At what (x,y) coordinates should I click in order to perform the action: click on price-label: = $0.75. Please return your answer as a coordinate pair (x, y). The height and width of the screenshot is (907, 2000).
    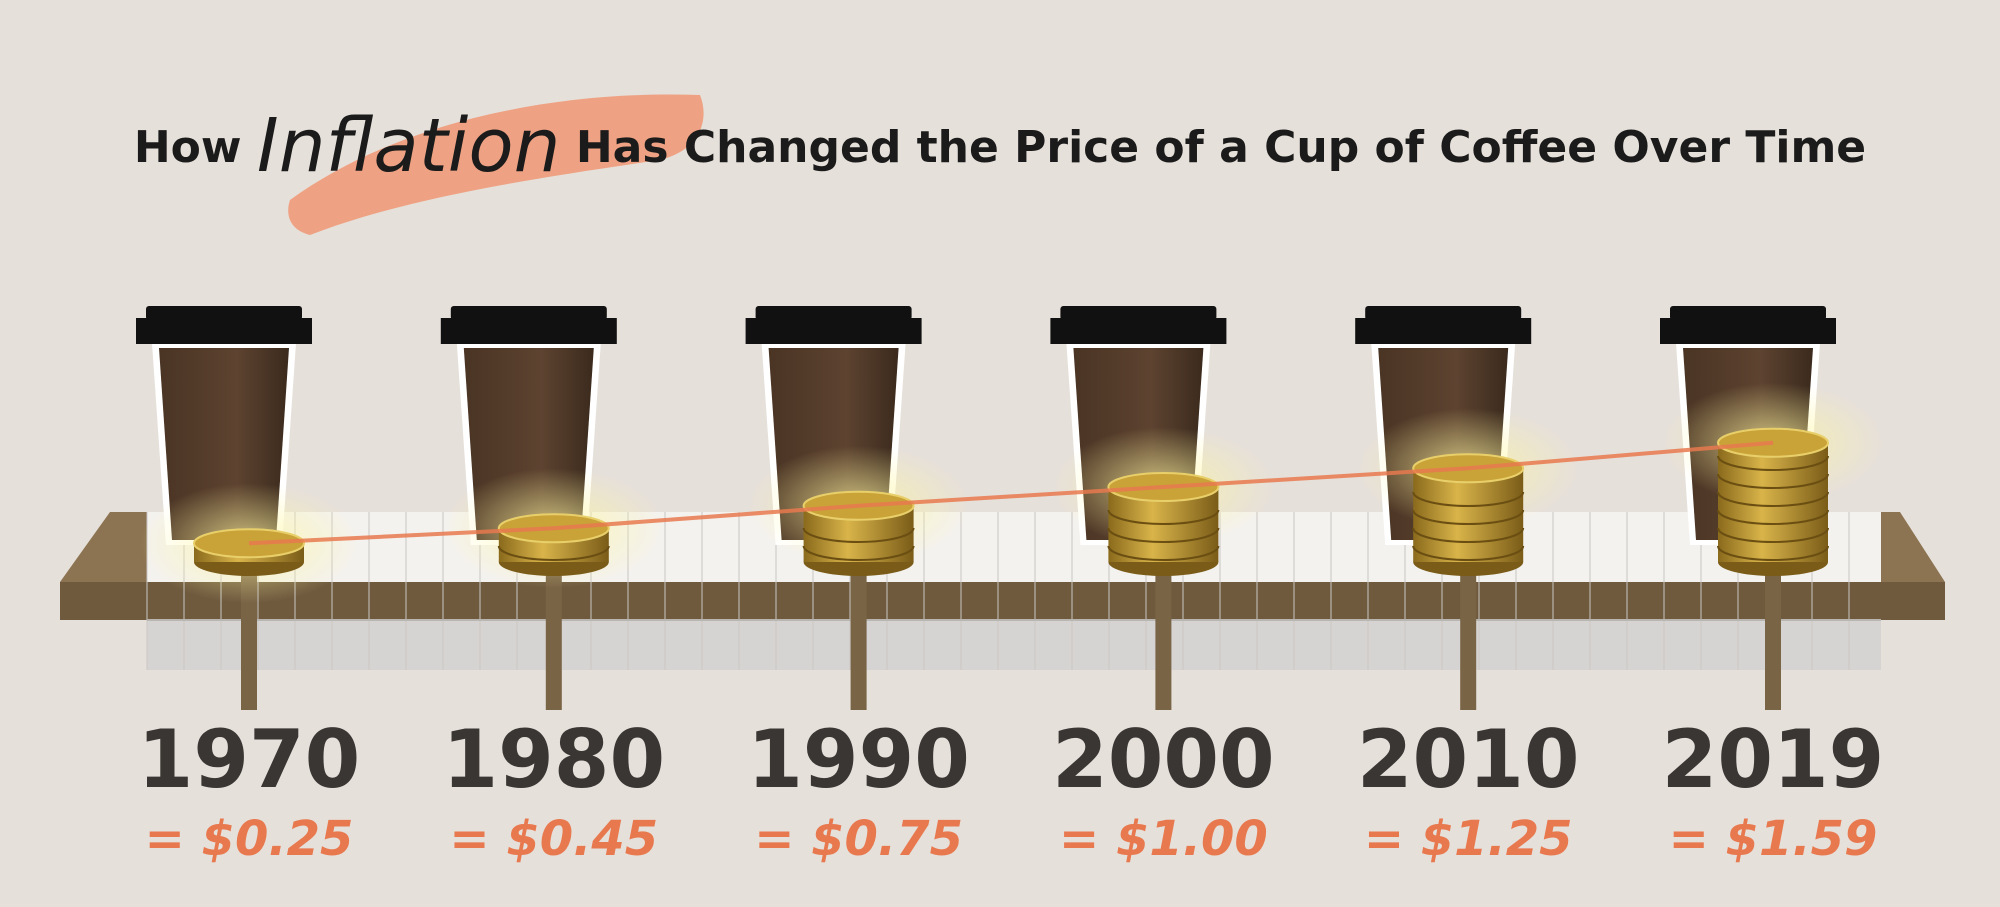
    Looking at the image, I should click on (858, 839).